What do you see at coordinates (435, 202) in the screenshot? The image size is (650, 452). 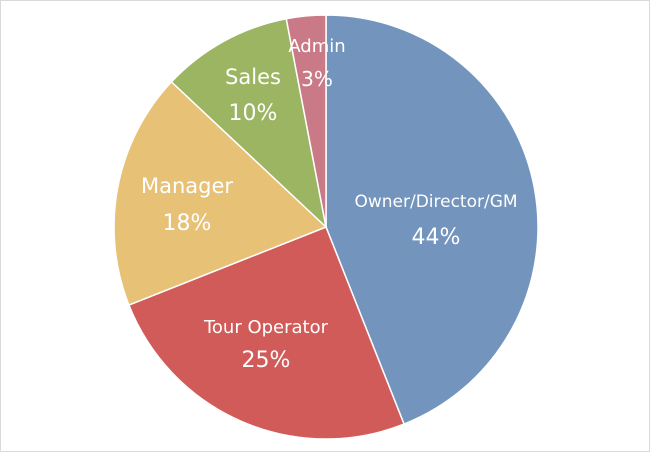 I see `slice-label-owner-director-gm: Owner/Director/GM` at bounding box center [435, 202].